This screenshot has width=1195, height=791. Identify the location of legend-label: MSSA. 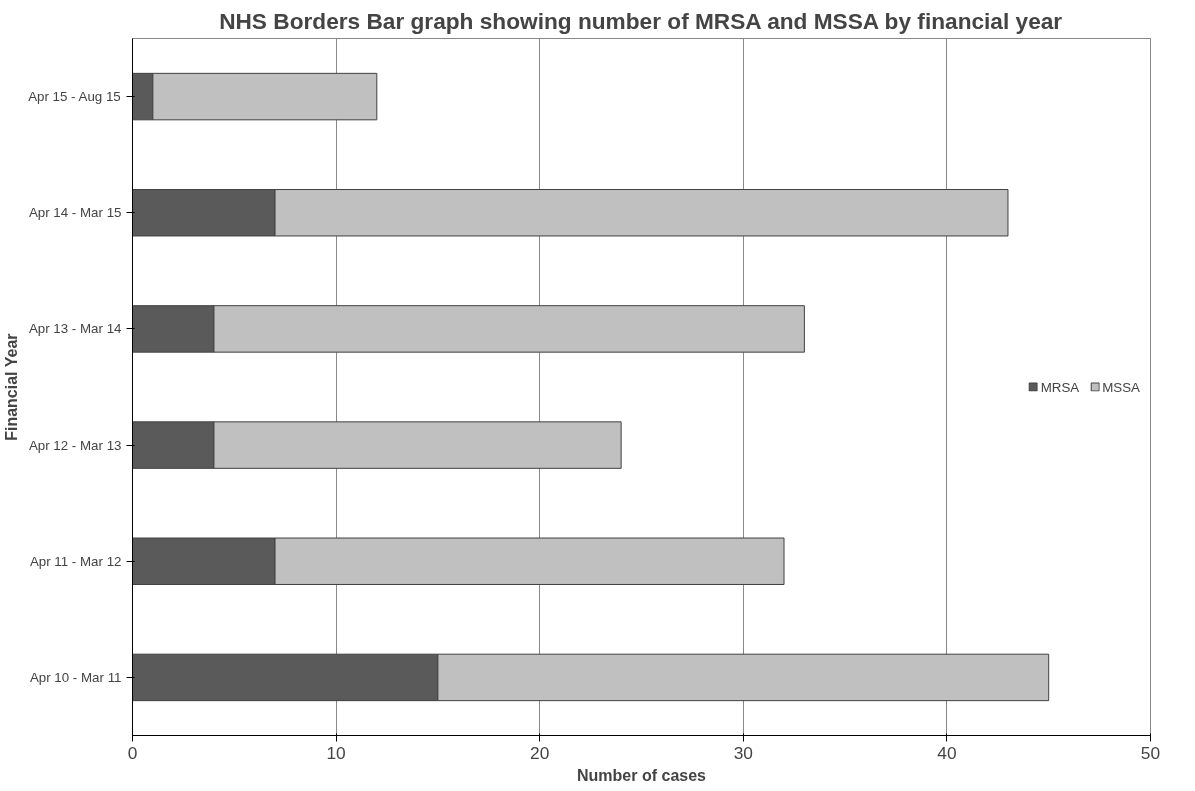
(1121, 386).